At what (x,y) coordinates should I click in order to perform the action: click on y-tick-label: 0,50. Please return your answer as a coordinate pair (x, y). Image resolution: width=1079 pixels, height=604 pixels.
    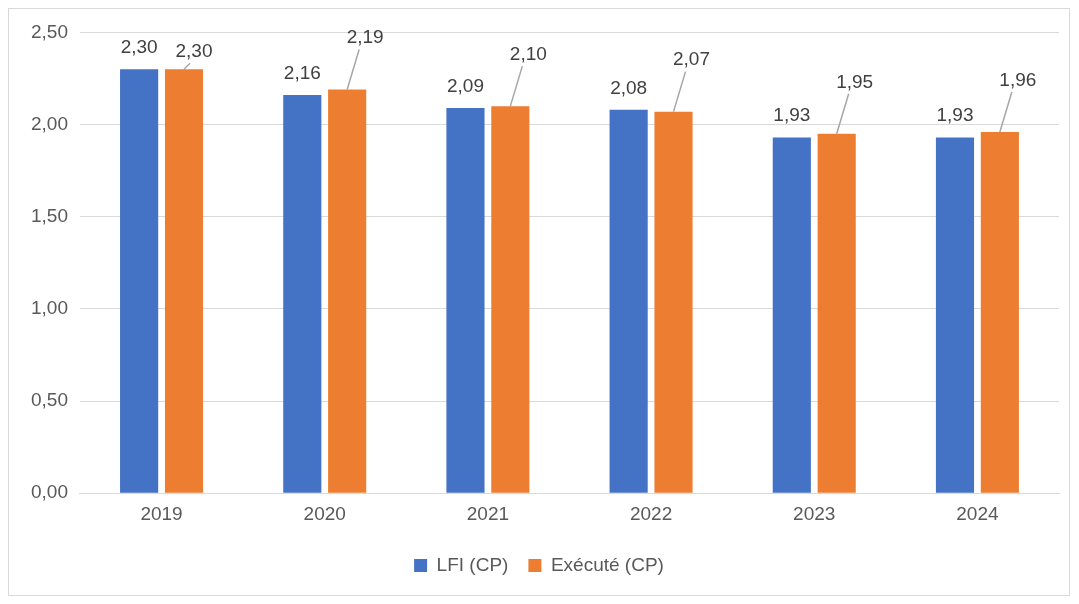
    Looking at the image, I should click on (49, 400).